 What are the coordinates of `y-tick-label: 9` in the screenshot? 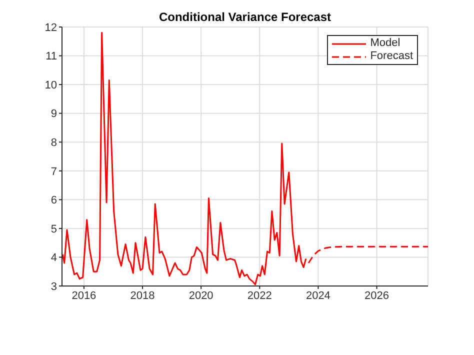 It's located at (53, 114).